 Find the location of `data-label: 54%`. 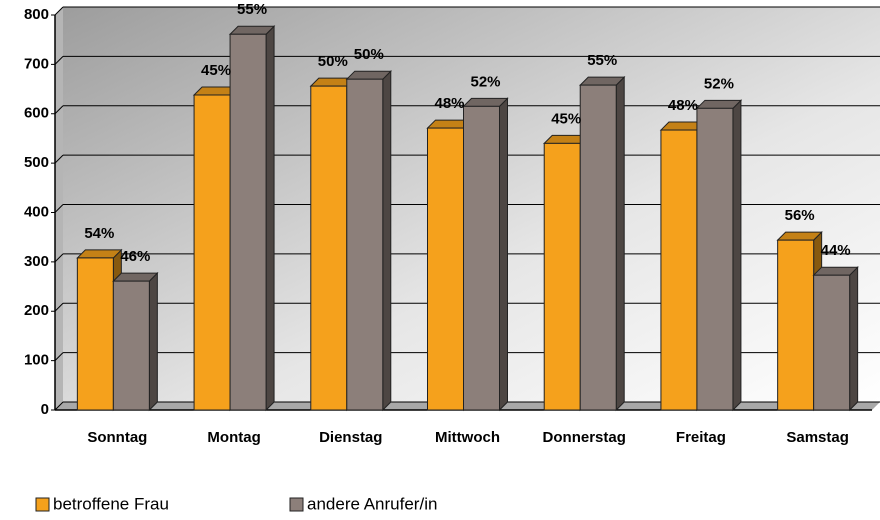

data-label: 54% is located at coordinates (99, 233).